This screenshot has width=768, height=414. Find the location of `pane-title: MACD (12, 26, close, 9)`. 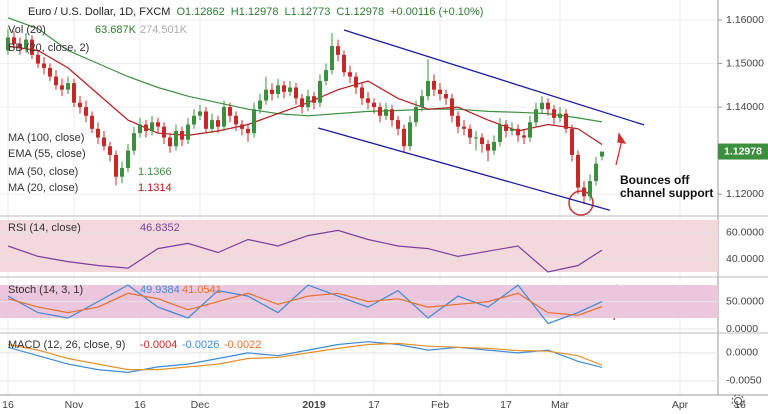

pane-title: MACD (12, 26, close, 9) is located at coordinates (66, 345).